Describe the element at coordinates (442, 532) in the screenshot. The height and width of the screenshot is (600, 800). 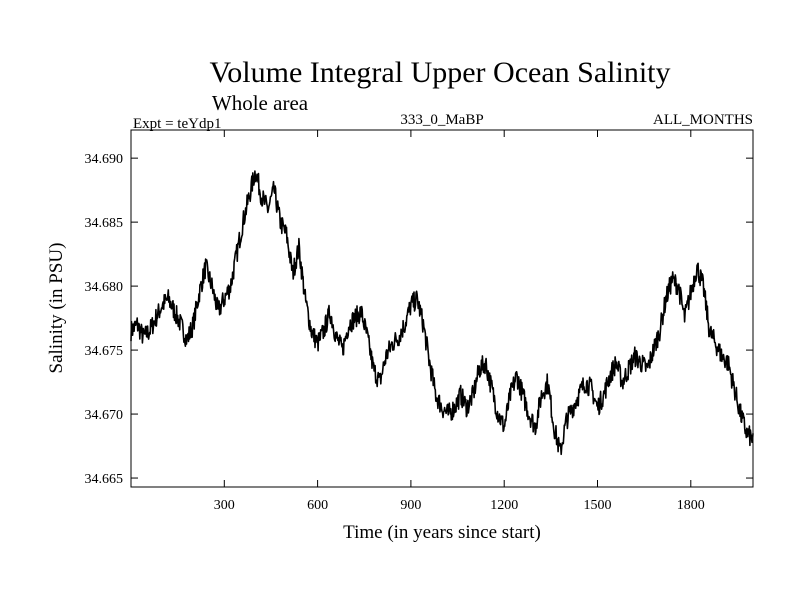
I see `x-axis-label: Time (in years since start)` at that location.